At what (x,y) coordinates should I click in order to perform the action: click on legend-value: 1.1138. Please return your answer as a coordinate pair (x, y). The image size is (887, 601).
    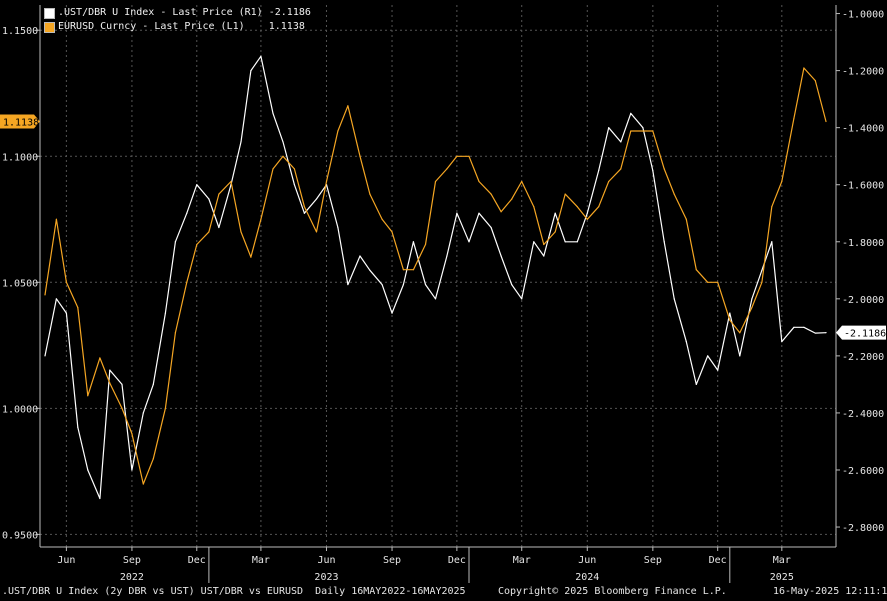
    Looking at the image, I should click on (286, 26).